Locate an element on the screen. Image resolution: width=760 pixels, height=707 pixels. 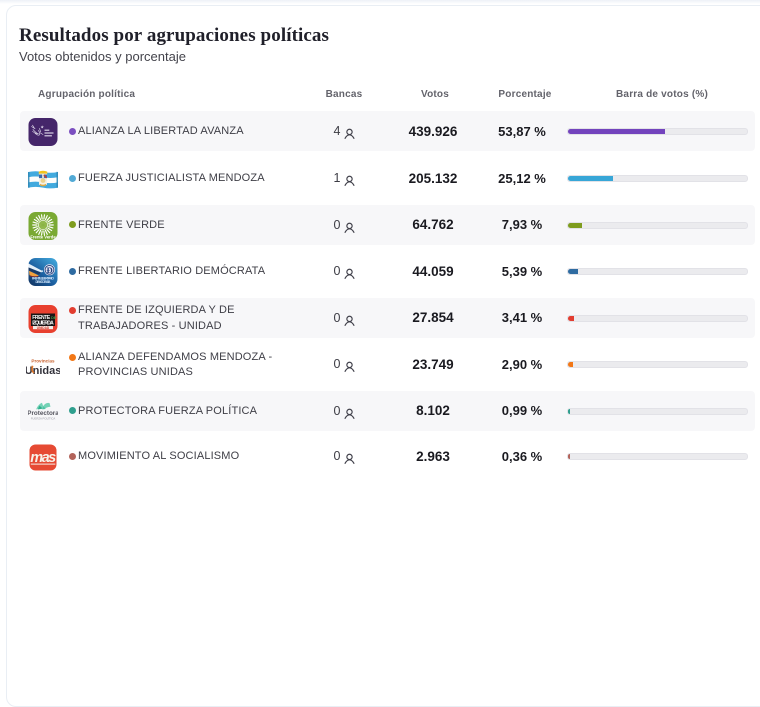
svg-text: Unidas is located at coordinates (43, 371).